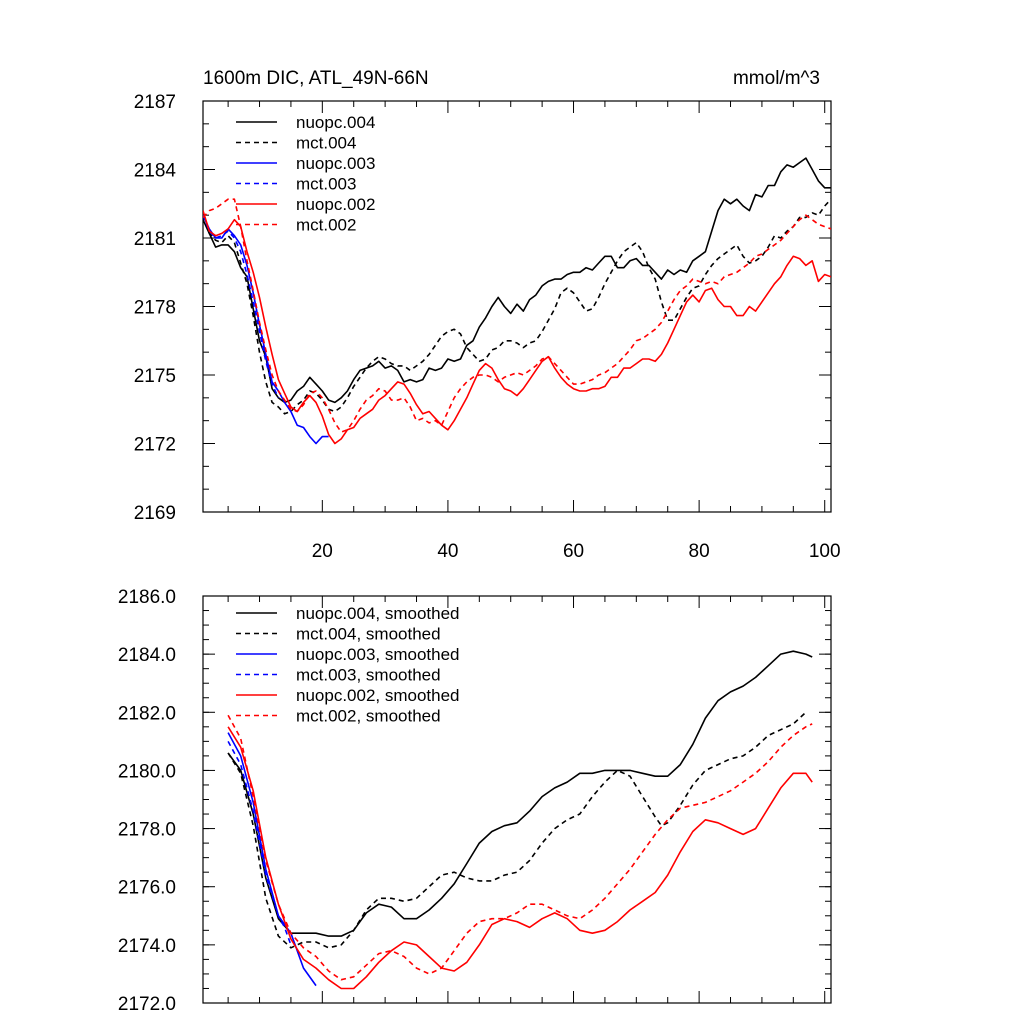 The width and height of the screenshot is (1024, 1024). What do you see at coordinates (776, 78) in the screenshot?
I see `top-chart-units: mmol/m^3` at bounding box center [776, 78].